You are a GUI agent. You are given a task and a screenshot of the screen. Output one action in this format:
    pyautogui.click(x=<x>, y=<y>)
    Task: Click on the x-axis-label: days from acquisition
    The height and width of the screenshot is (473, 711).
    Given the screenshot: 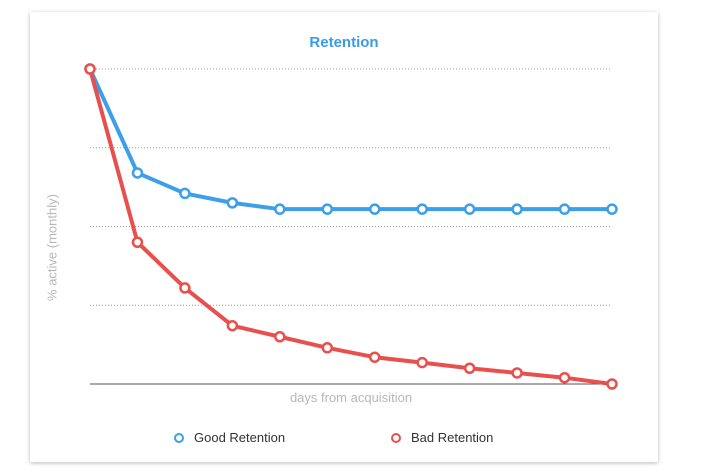 What is the action you would take?
    pyautogui.click(x=351, y=397)
    